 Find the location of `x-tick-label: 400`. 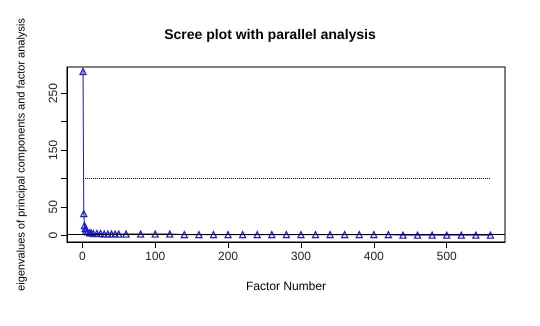

x-tick-label: 400 is located at coordinates (374, 256).